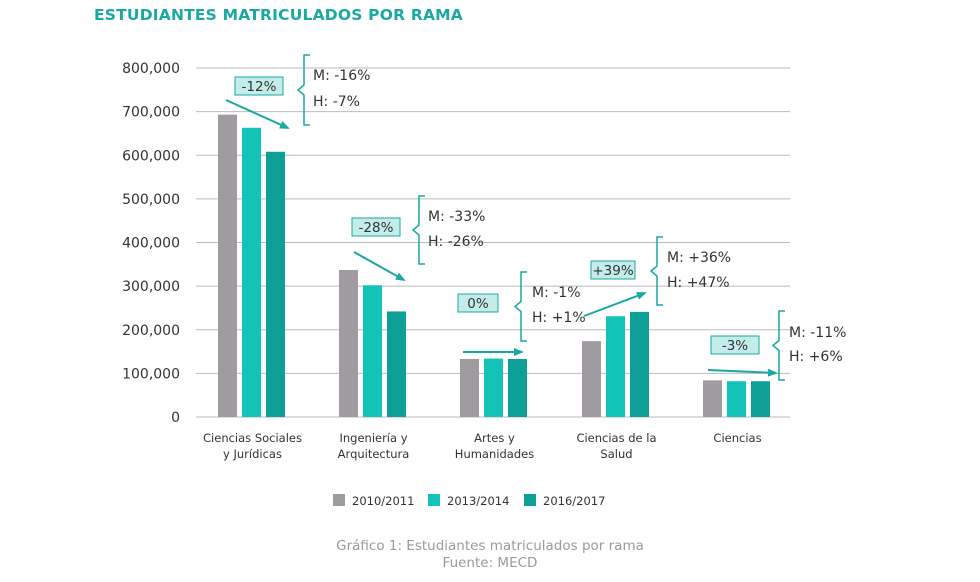  What do you see at coordinates (278, 15) in the screenshot?
I see `chart-title: ESTUDIANTES MATRICULADOS POR RAMA` at bounding box center [278, 15].